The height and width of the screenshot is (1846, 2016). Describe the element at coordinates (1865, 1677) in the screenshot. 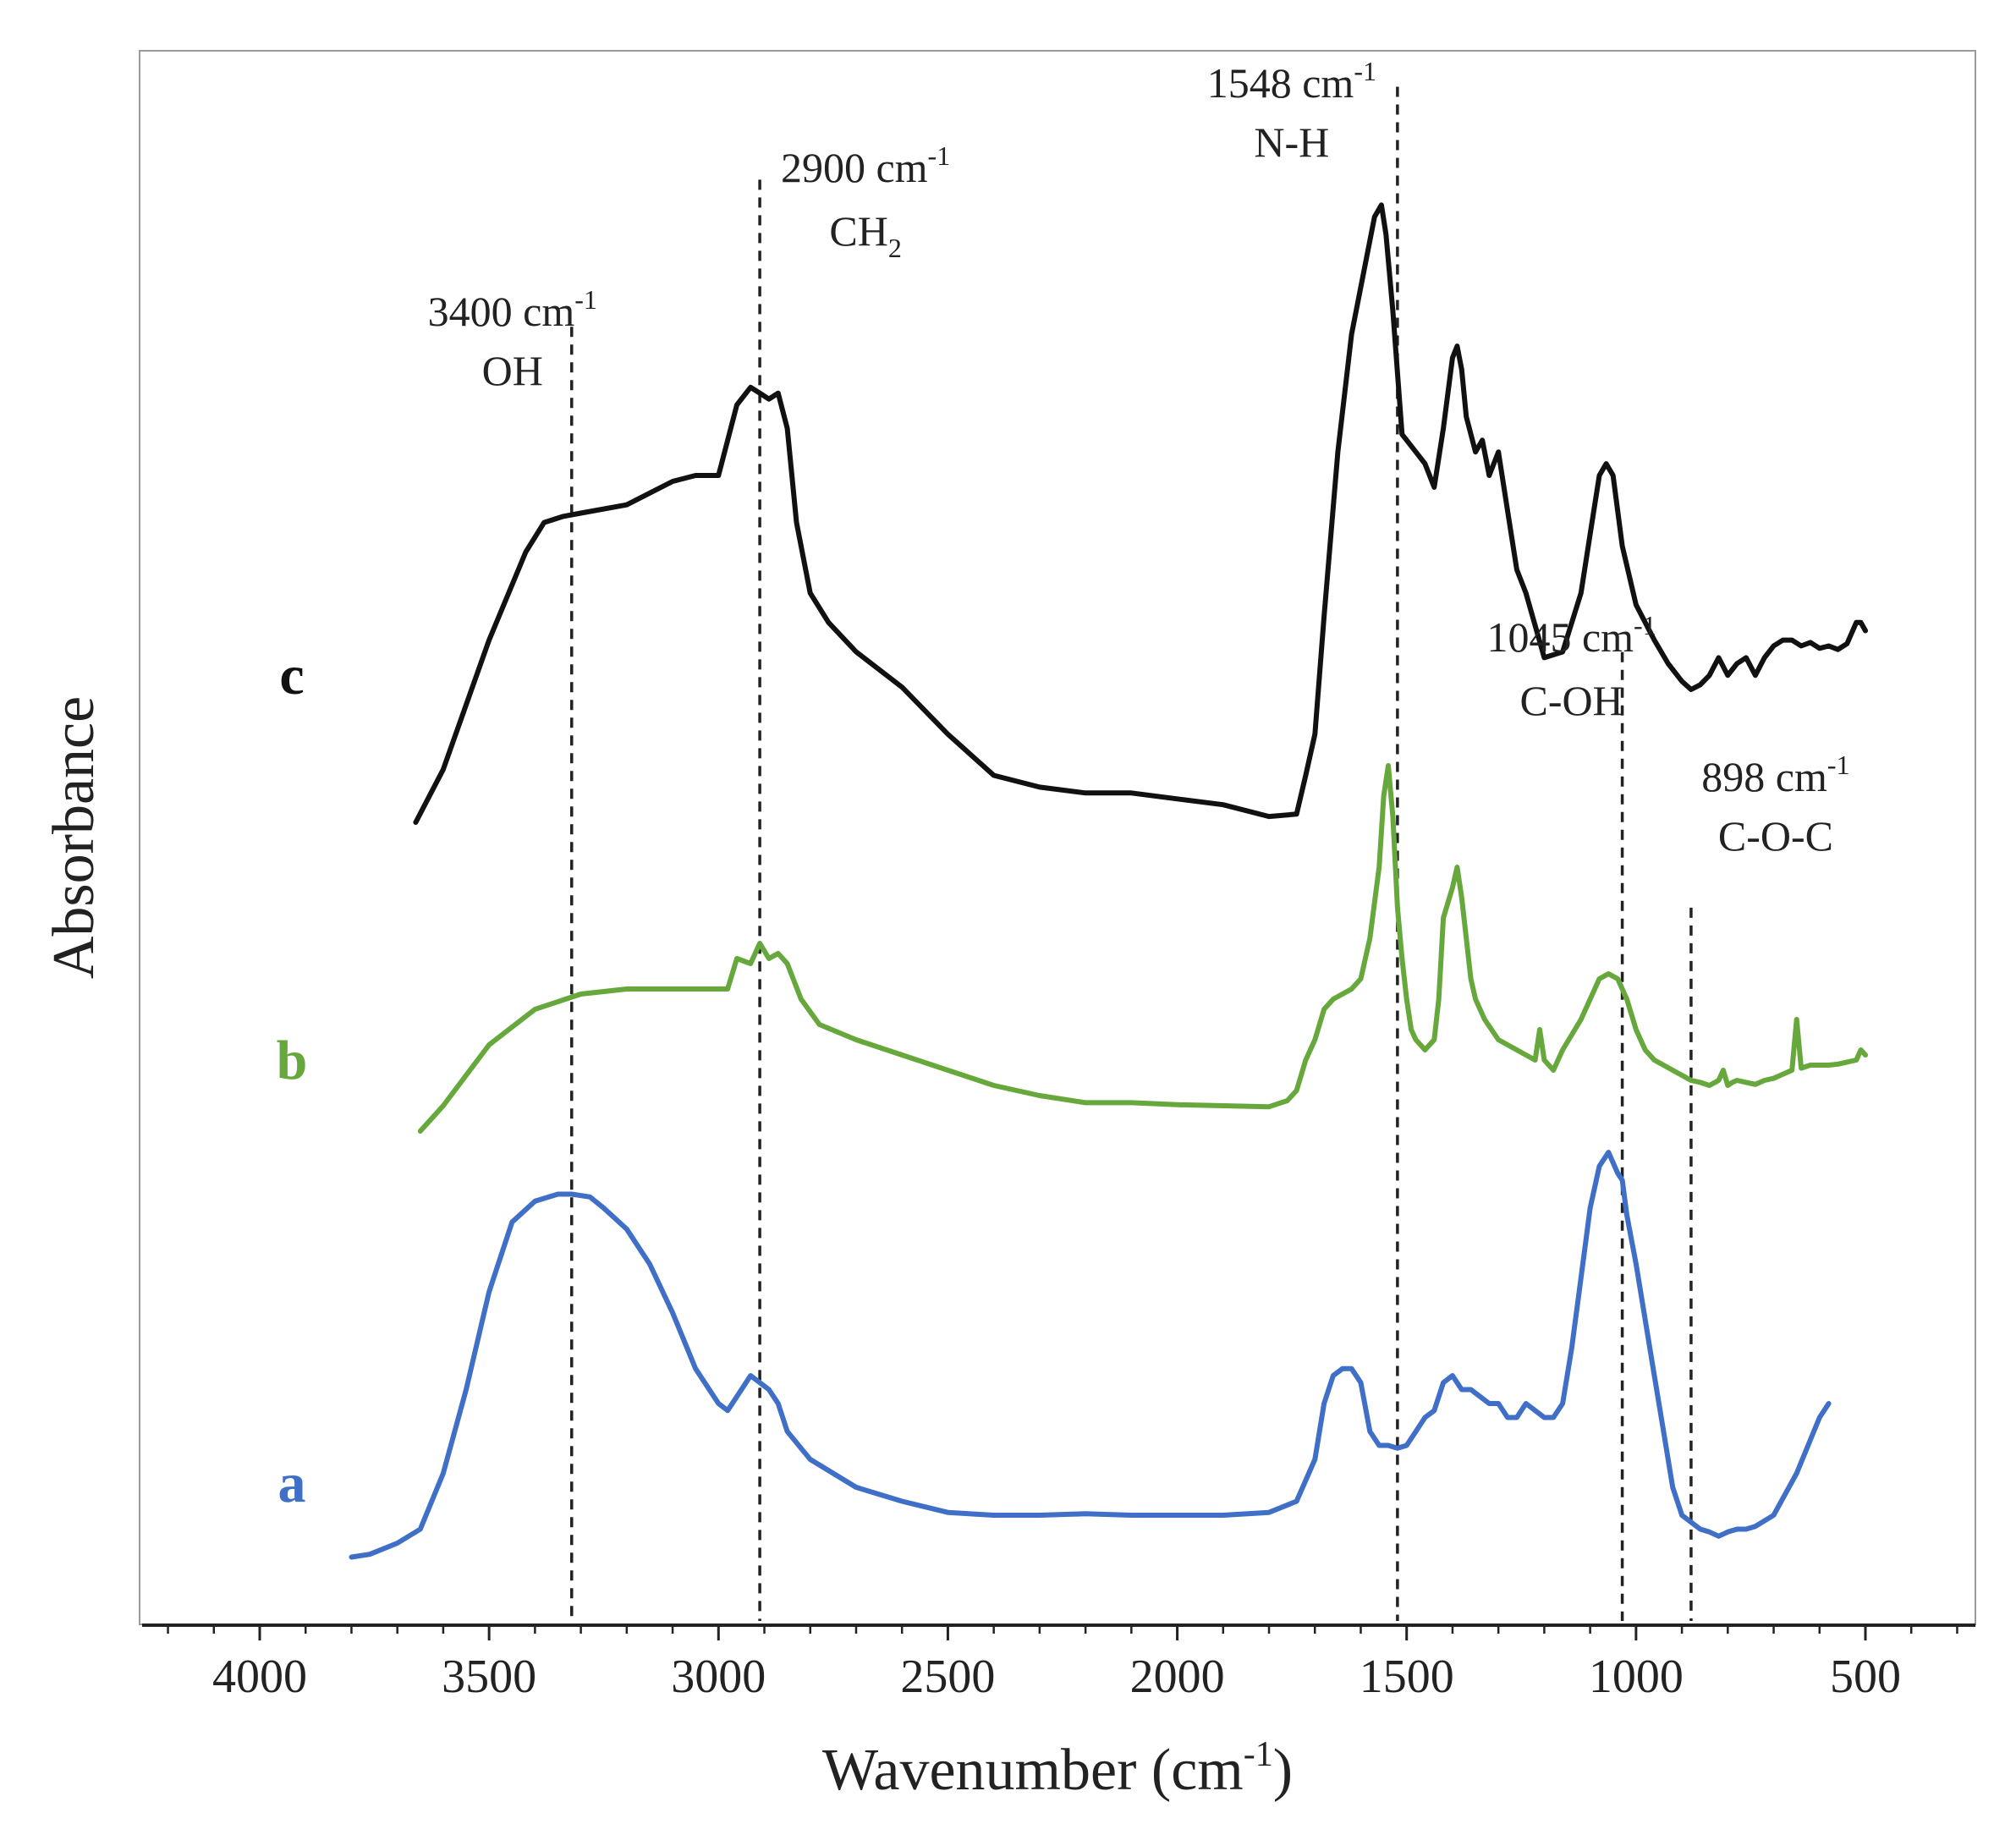

I see `x-tick-label-500: 500` at that location.